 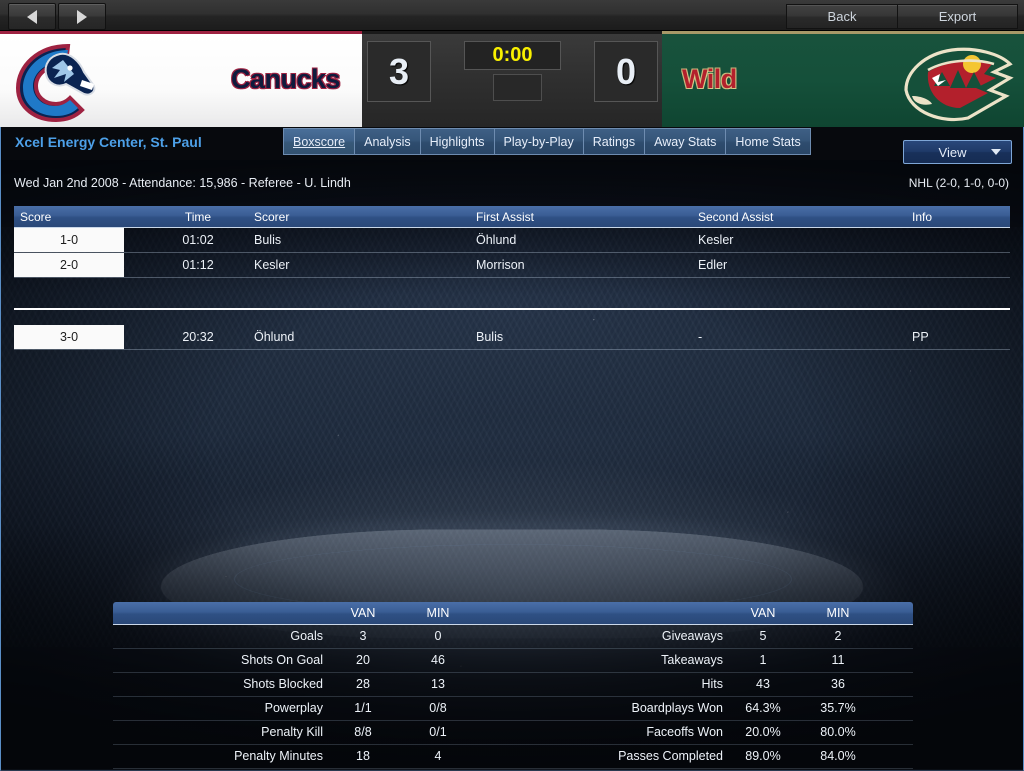 What do you see at coordinates (500, 265) in the screenshot?
I see `goal-first-assist: Morrison` at bounding box center [500, 265].